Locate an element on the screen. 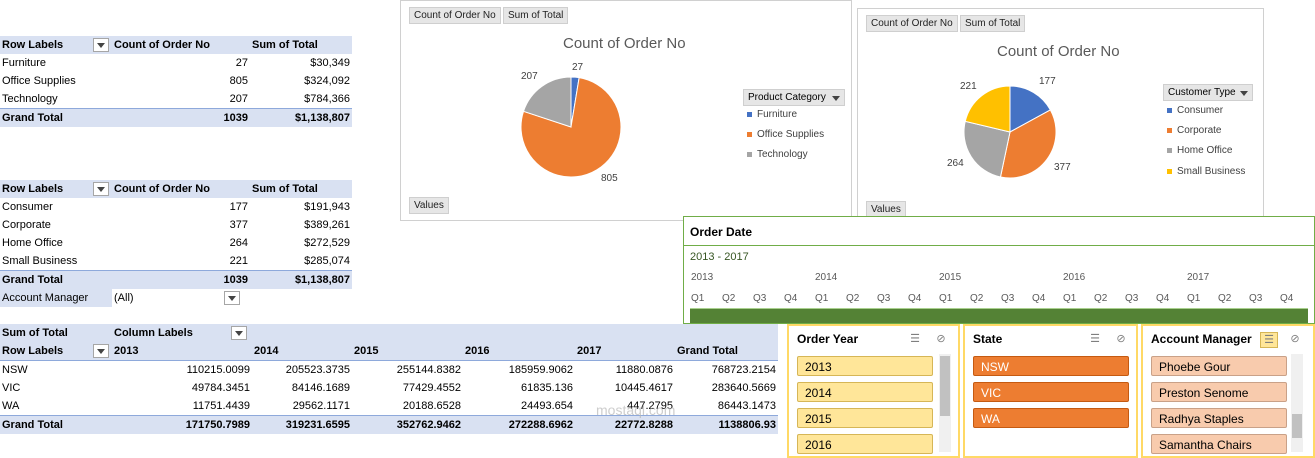 This screenshot has height=458, width=1315. year-header: 2013 is located at coordinates (182, 351).